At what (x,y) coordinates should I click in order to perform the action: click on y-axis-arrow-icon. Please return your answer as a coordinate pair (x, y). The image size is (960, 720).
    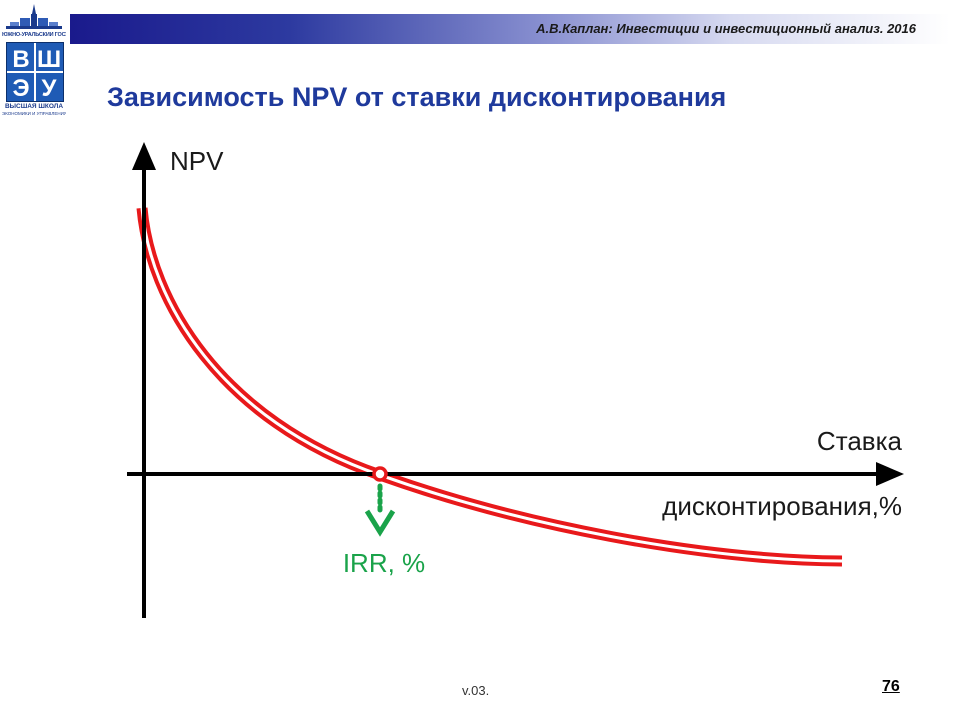
    Looking at the image, I should click on (144, 156).